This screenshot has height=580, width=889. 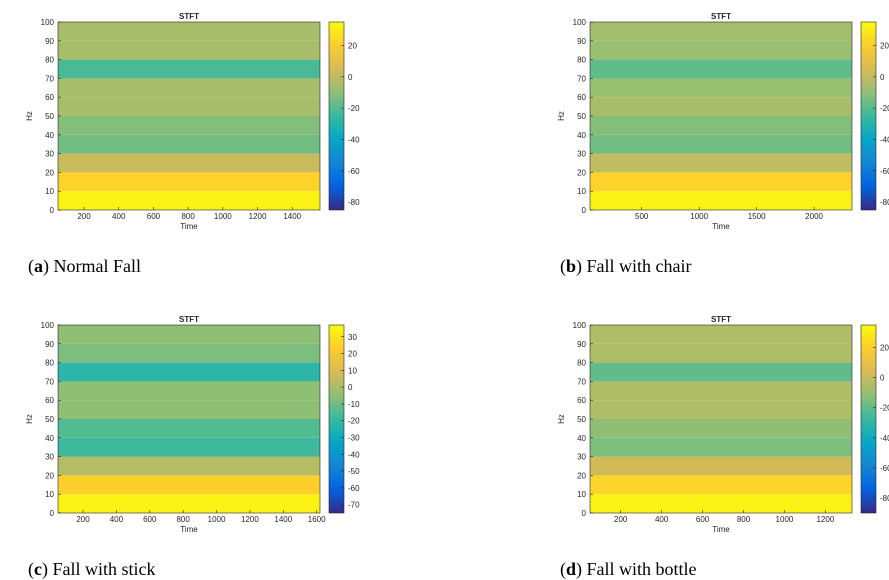 I want to click on colorbar-tick-label: -10, so click(x=354, y=404).